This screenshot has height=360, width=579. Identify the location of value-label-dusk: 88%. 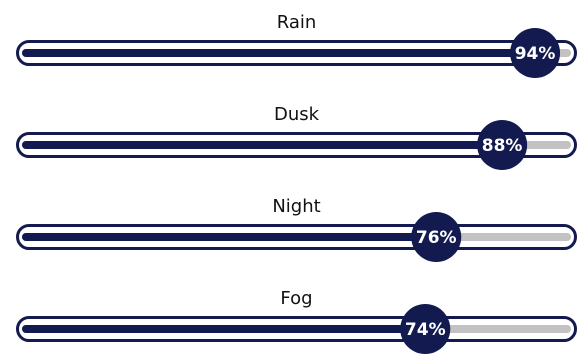
(502, 146).